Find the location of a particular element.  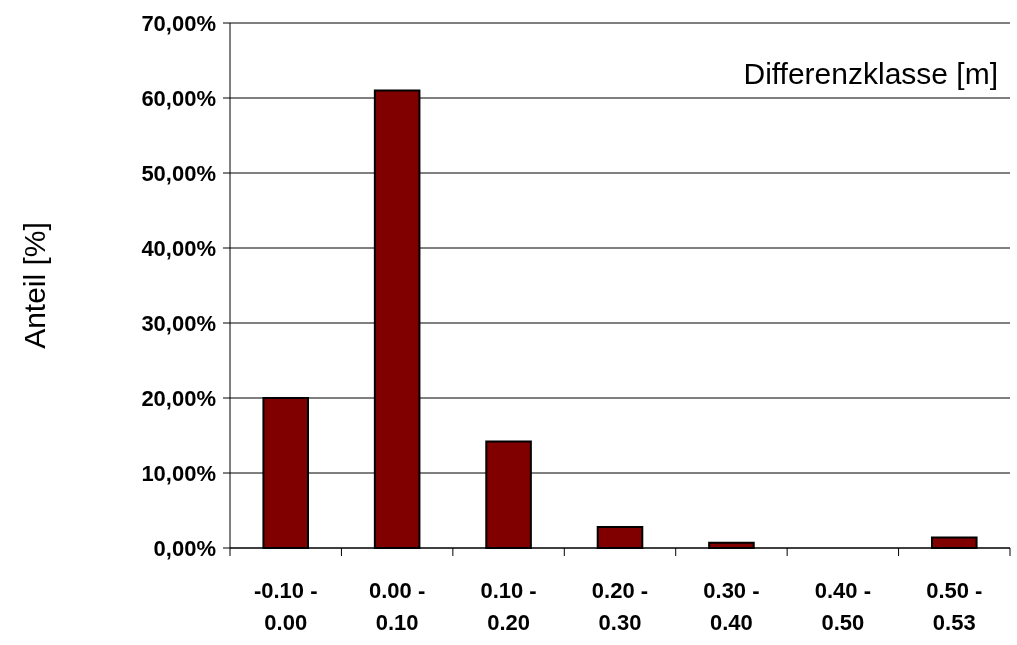

y-tick-label: 70,00% is located at coordinates (178, 23).